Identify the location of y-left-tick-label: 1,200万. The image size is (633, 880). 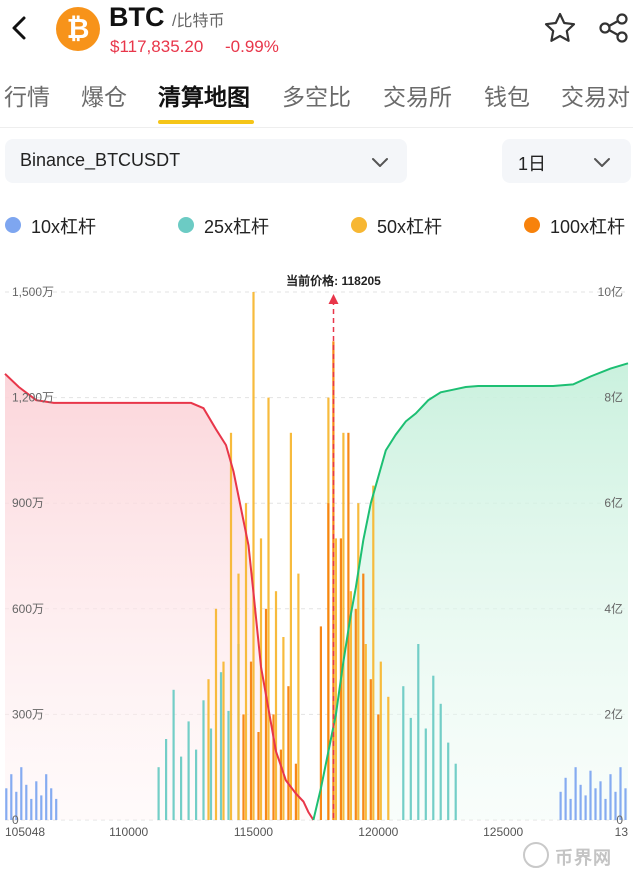
(33, 398).